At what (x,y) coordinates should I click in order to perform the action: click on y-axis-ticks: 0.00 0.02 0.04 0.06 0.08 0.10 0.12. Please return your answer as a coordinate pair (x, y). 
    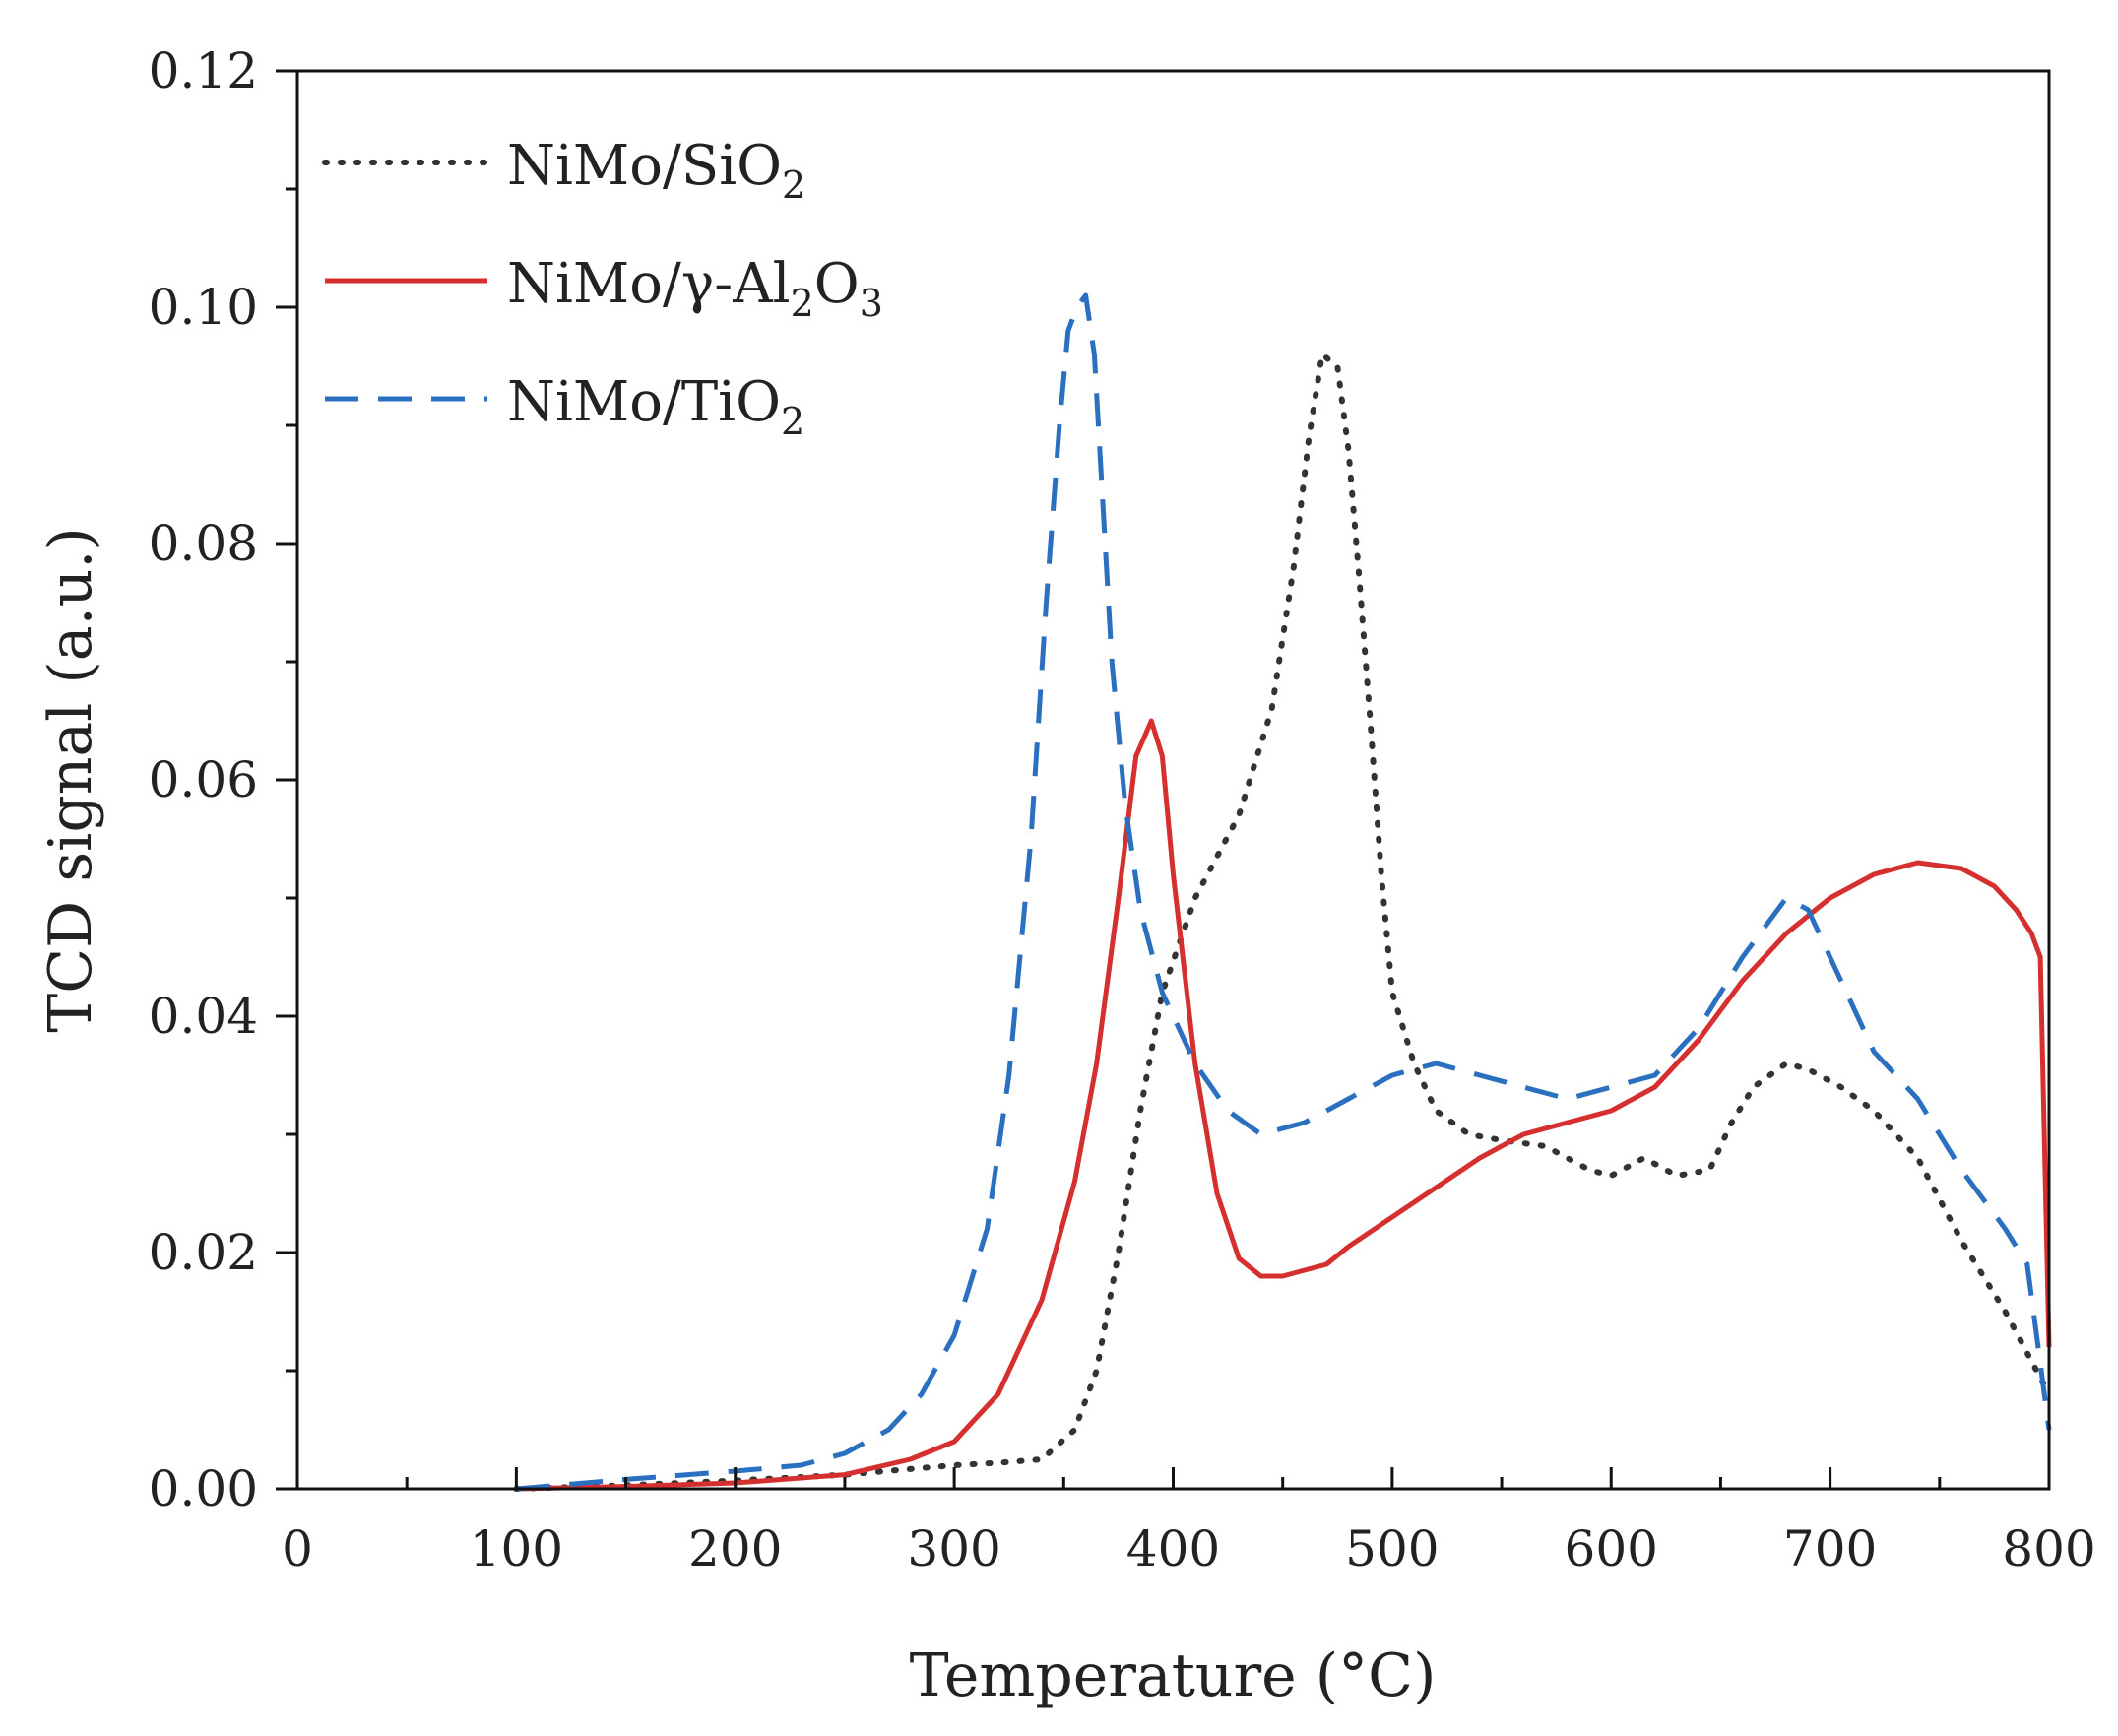
    Looking at the image, I should click on (223, 779).